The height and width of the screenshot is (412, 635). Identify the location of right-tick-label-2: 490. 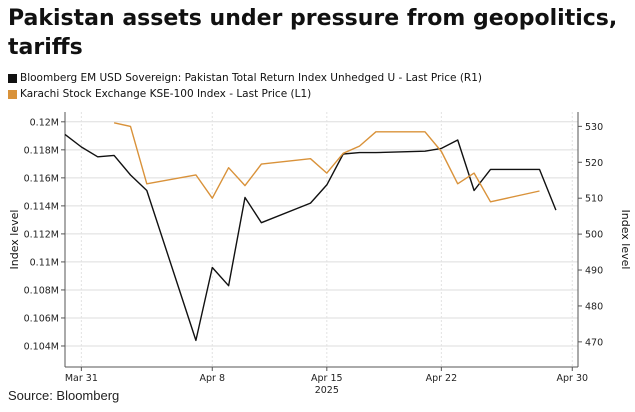
(594, 271).